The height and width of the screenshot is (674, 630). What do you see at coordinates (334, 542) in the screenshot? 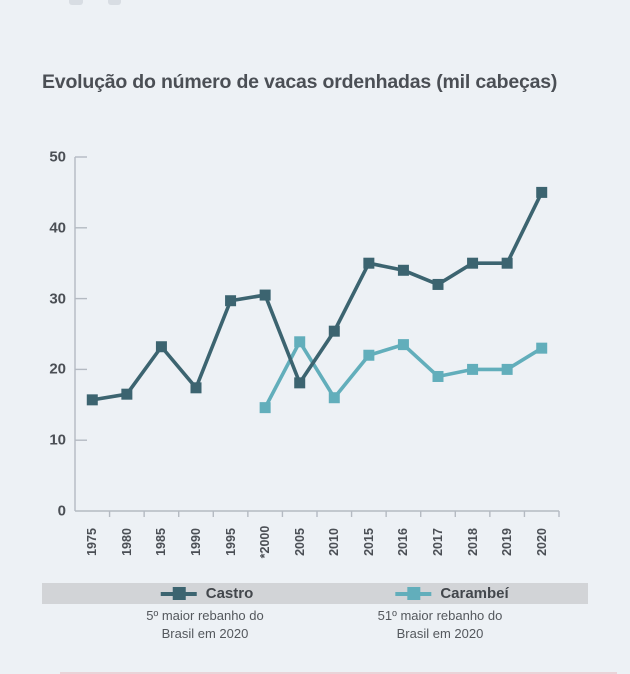
I see `x-axis-tick-label: 2010` at bounding box center [334, 542].